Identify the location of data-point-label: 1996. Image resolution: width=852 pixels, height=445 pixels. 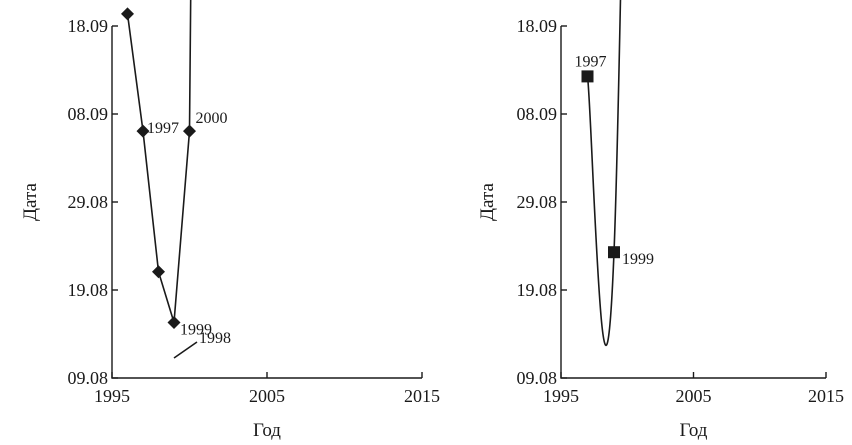
(138, 1).